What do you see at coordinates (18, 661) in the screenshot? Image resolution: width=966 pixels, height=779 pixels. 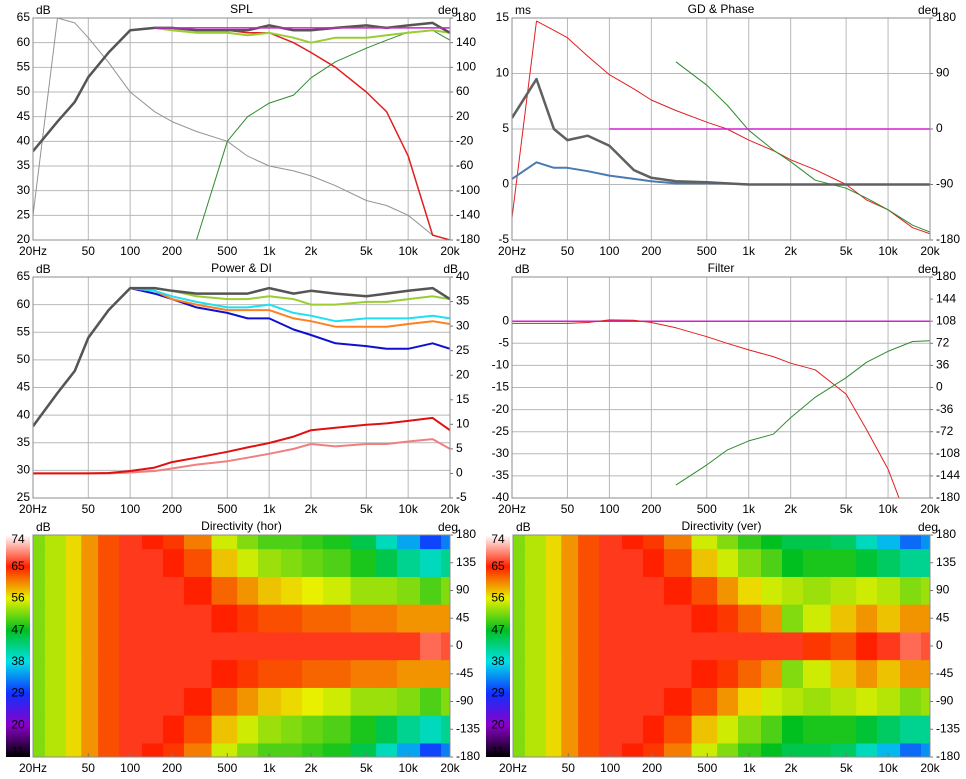 I see `colorbar-tick-label: 38` at bounding box center [18, 661].